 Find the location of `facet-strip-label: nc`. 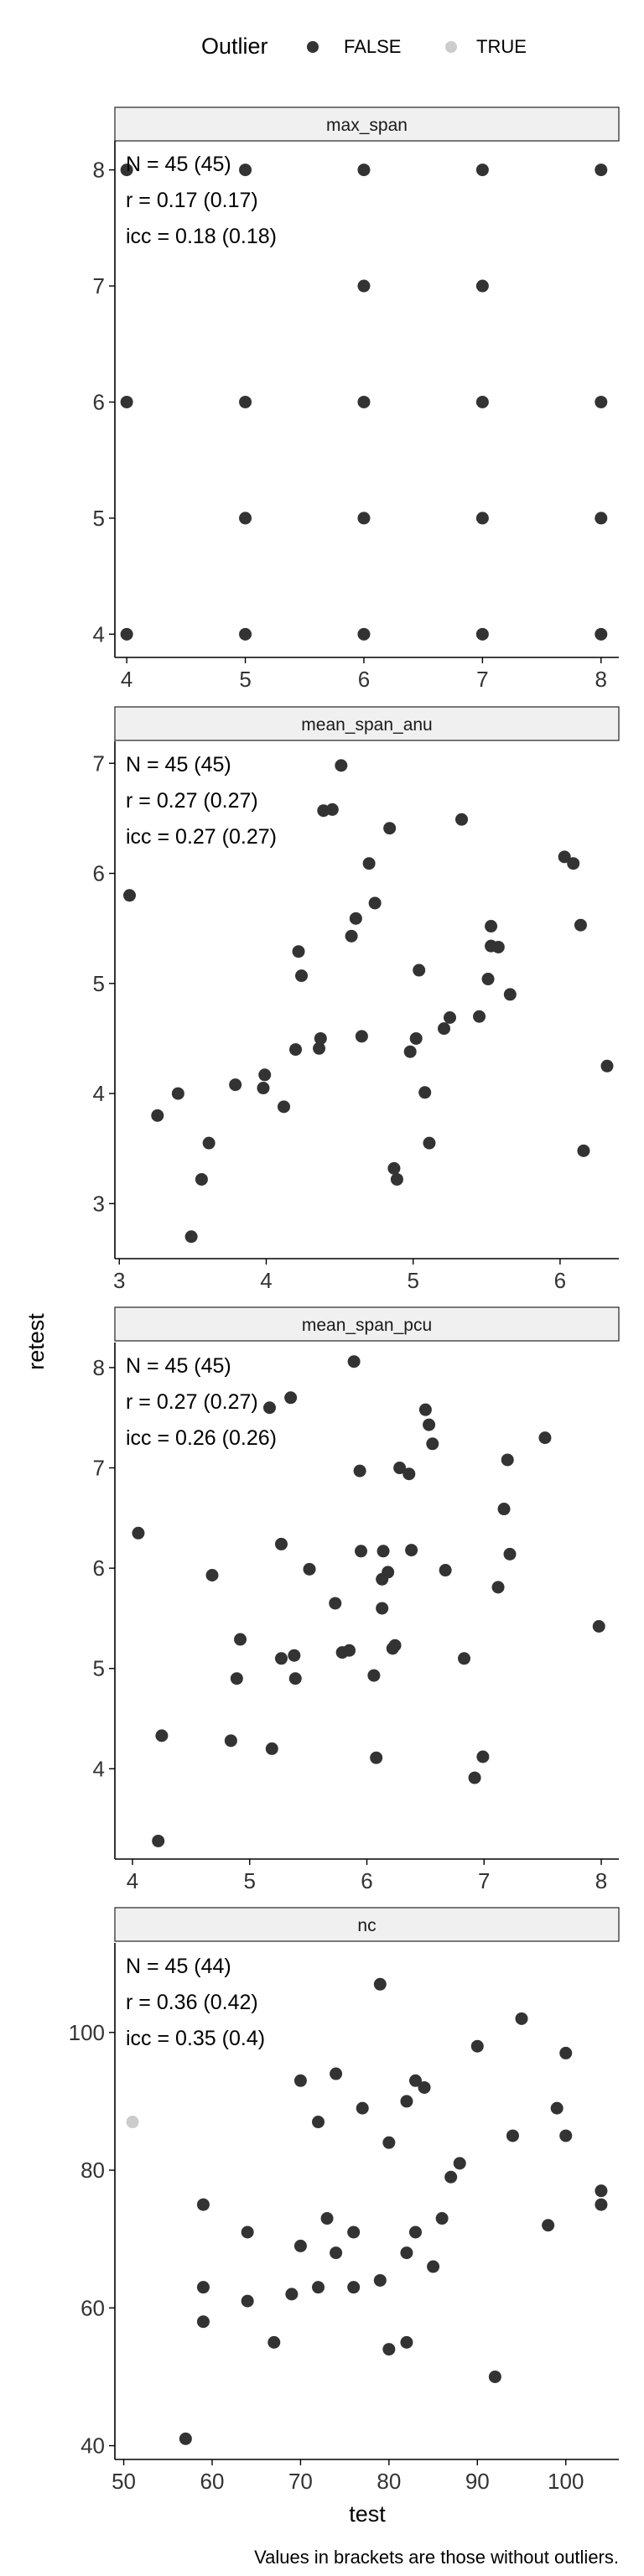

facet-strip-label: nc is located at coordinates (366, 1925).